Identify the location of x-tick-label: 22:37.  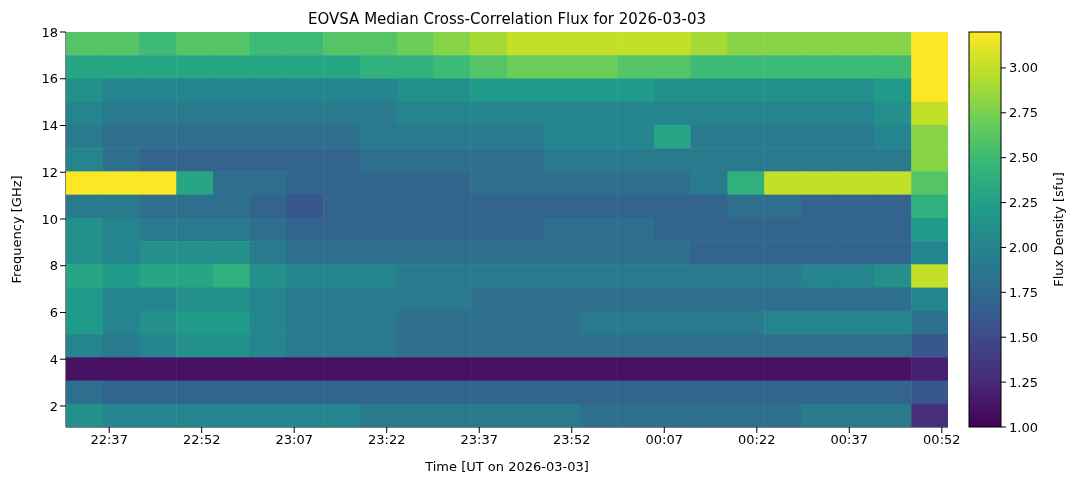
(109, 440).